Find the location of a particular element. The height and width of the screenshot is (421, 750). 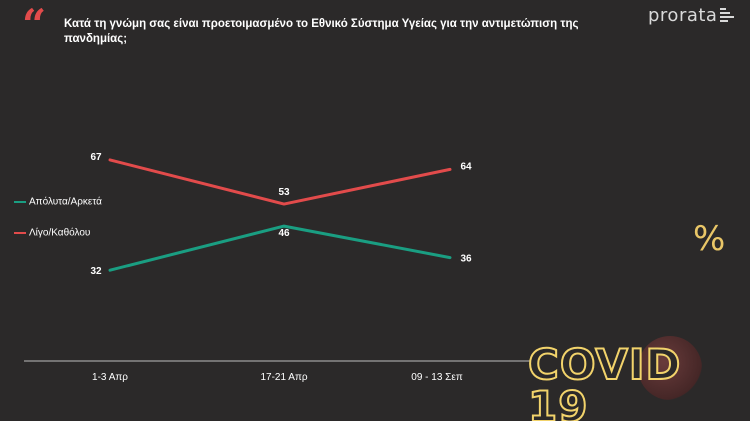

legend-label: Απόλυτα/Αρκετά is located at coordinates (65, 202).